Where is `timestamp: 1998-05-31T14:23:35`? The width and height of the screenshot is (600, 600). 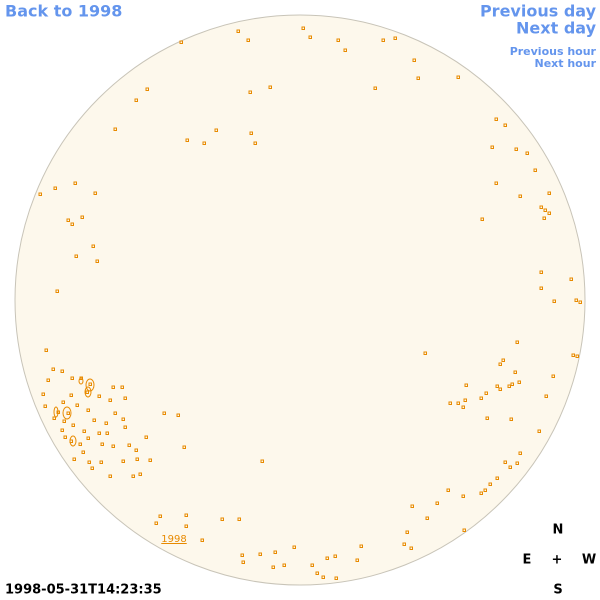
timestamp: 1998-05-31T14:23:35 is located at coordinates (83, 590).